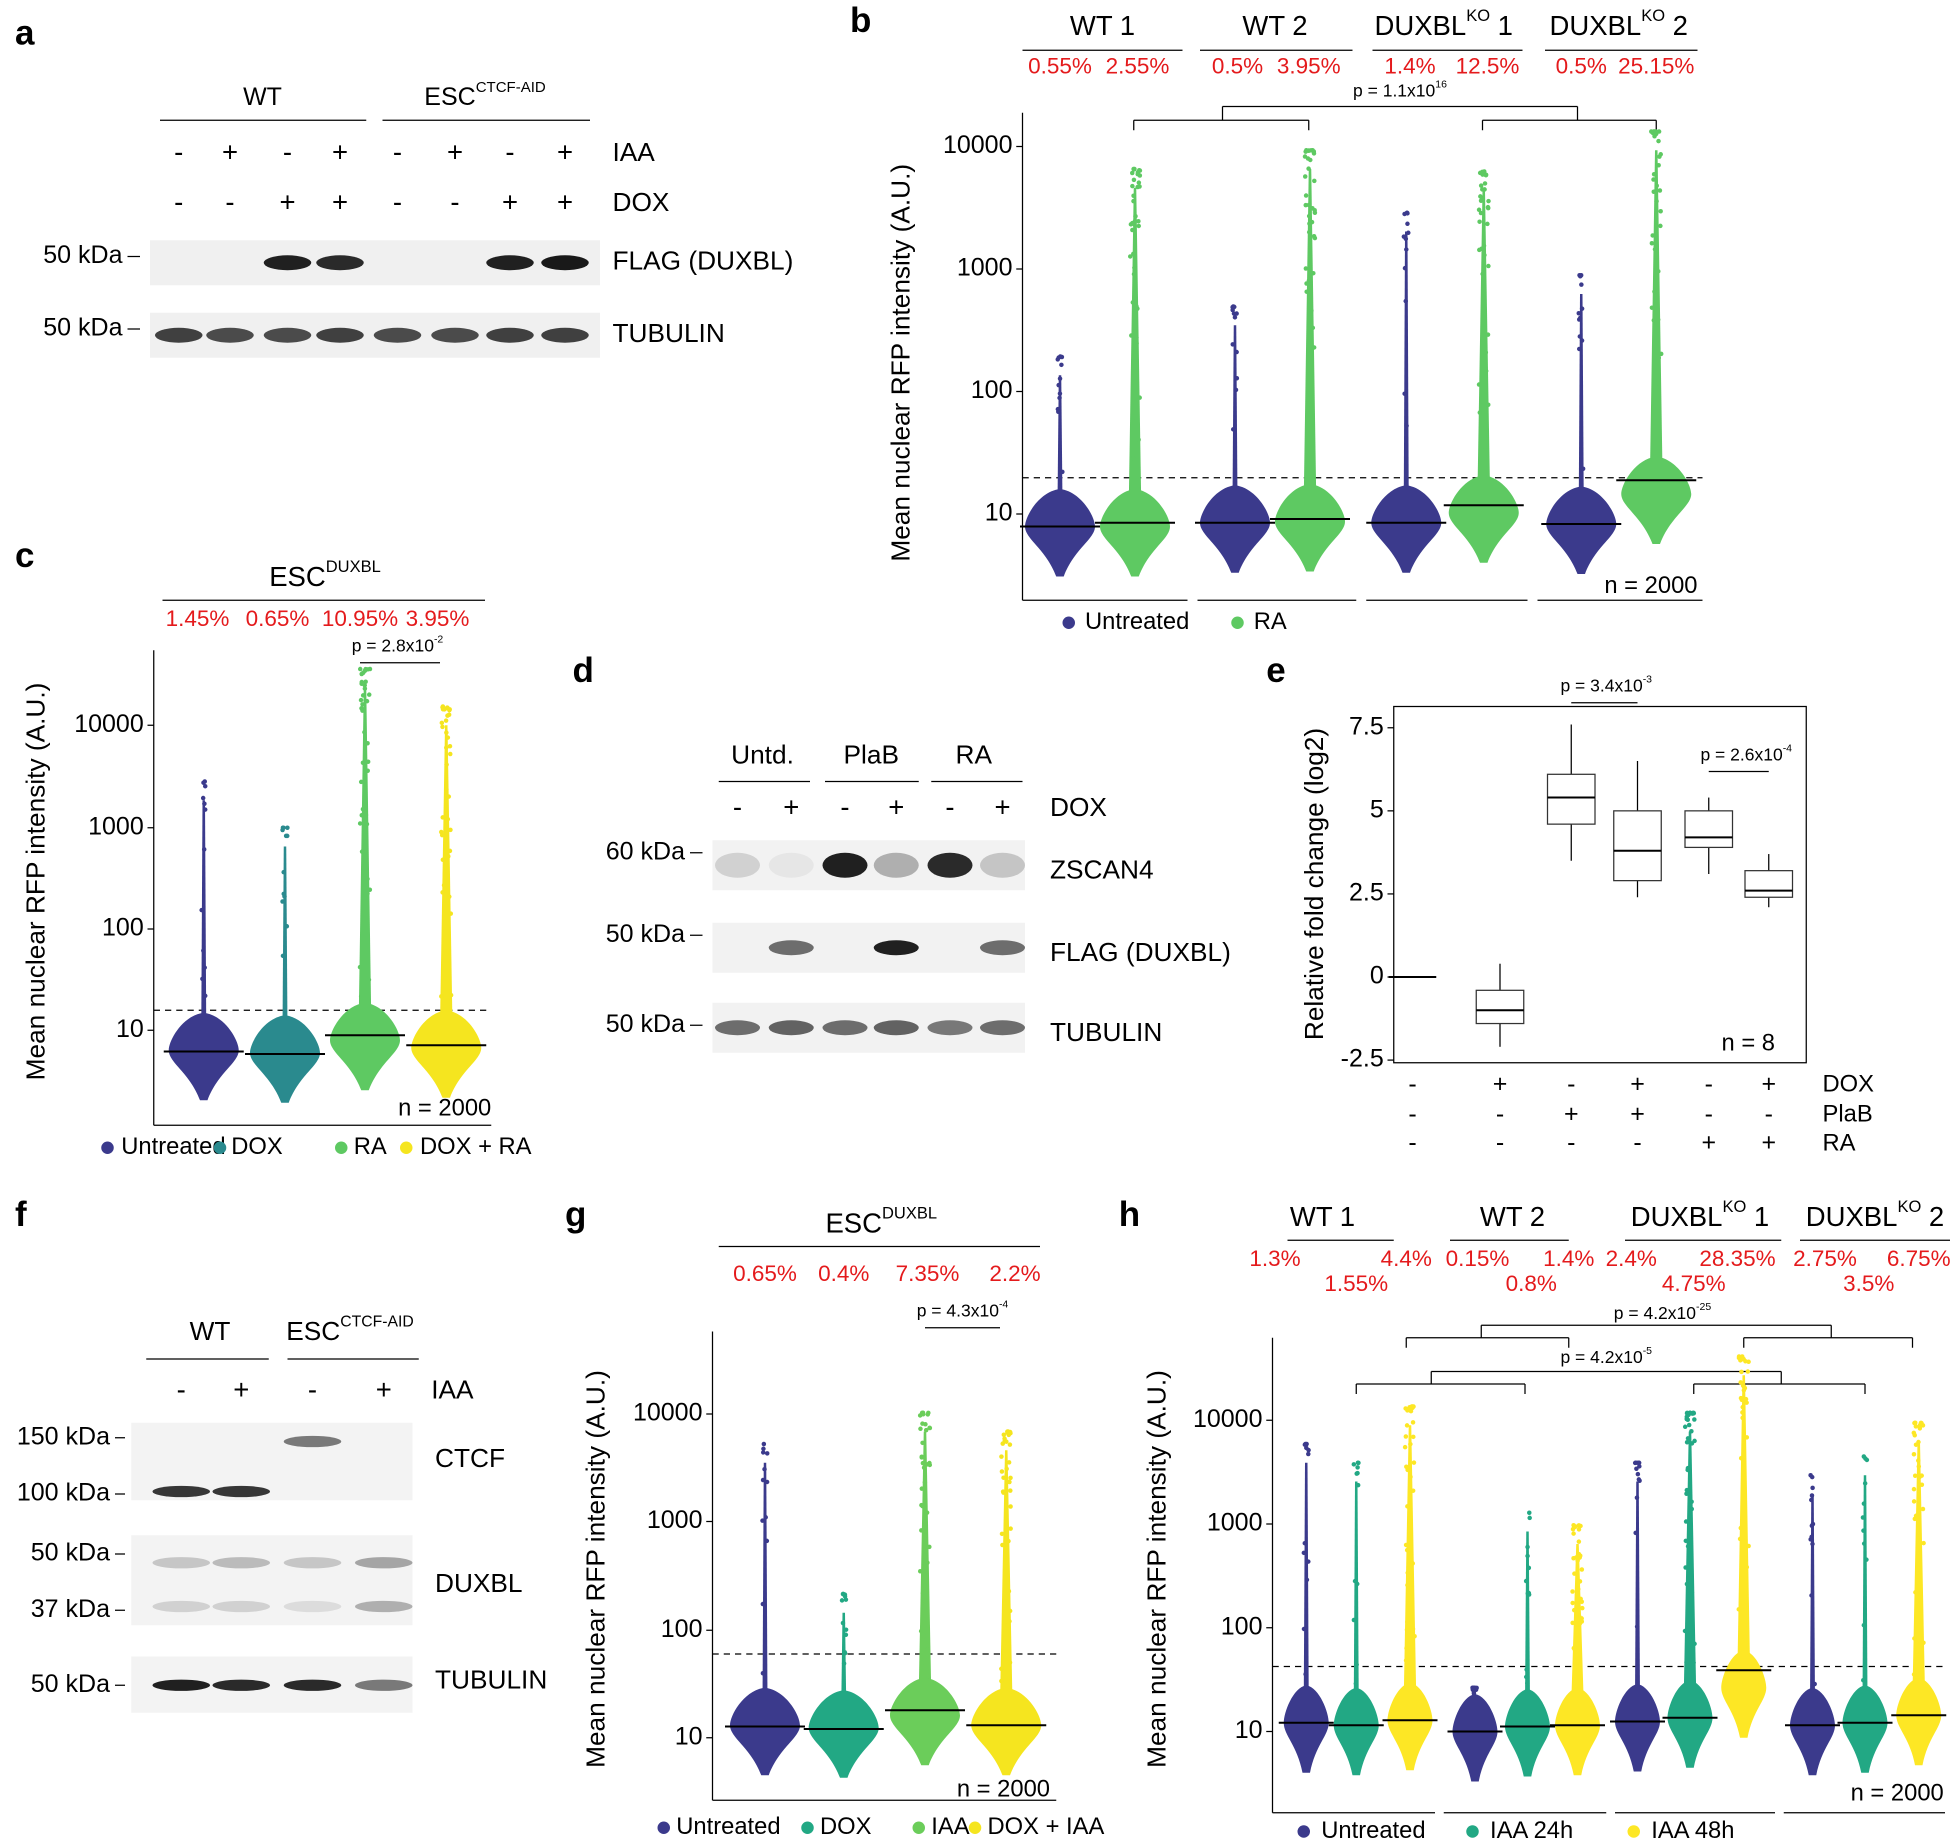 This screenshot has width=1960, height=1848. What do you see at coordinates (1677, 1216) in the screenshot?
I see `text-part: DUXBL` at bounding box center [1677, 1216].